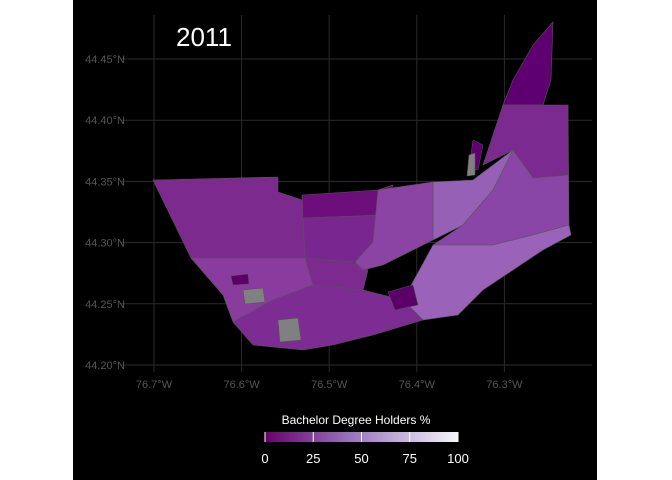 Image resolution: width=672 pixels, height=480 pixels. I want to click on x-tick-label: 76.4°W, so click(417, 385).